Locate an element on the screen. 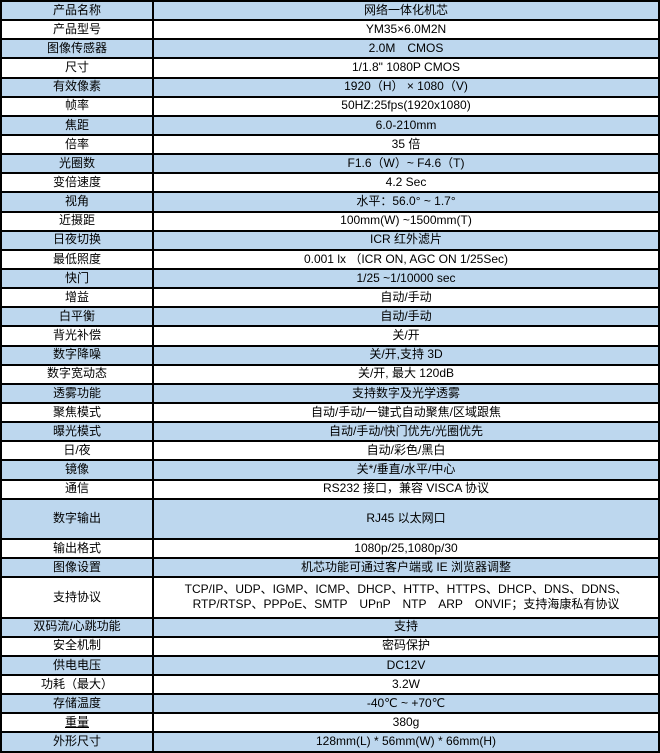 The width and height of the screenshot is (660, 753). spec-value: 3.2W is located at coordinates (406, 684).